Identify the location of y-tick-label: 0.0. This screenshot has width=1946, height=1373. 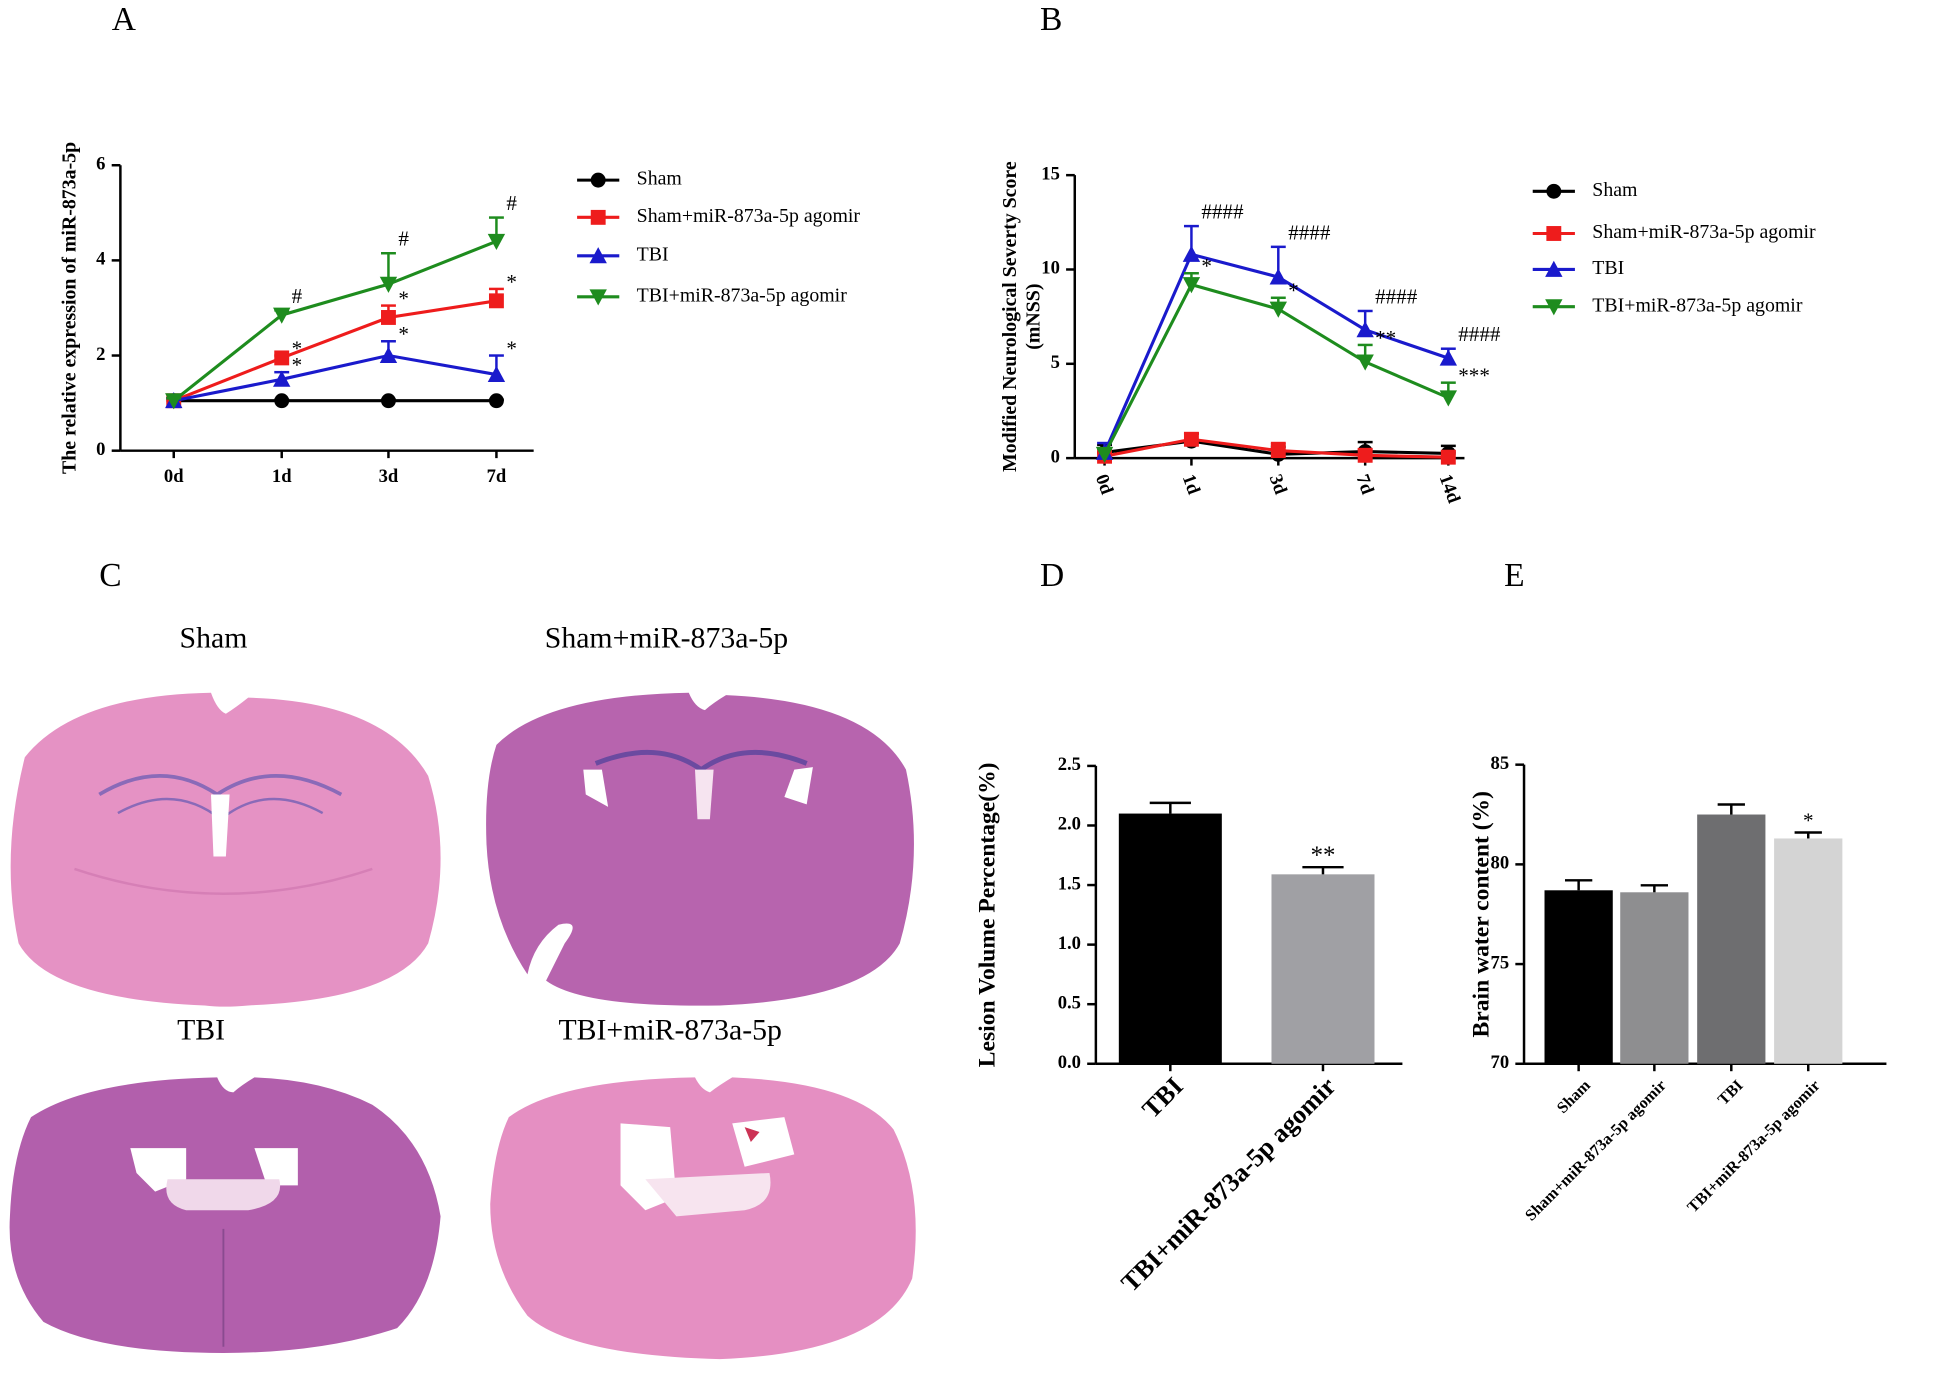
(1069, 1062).